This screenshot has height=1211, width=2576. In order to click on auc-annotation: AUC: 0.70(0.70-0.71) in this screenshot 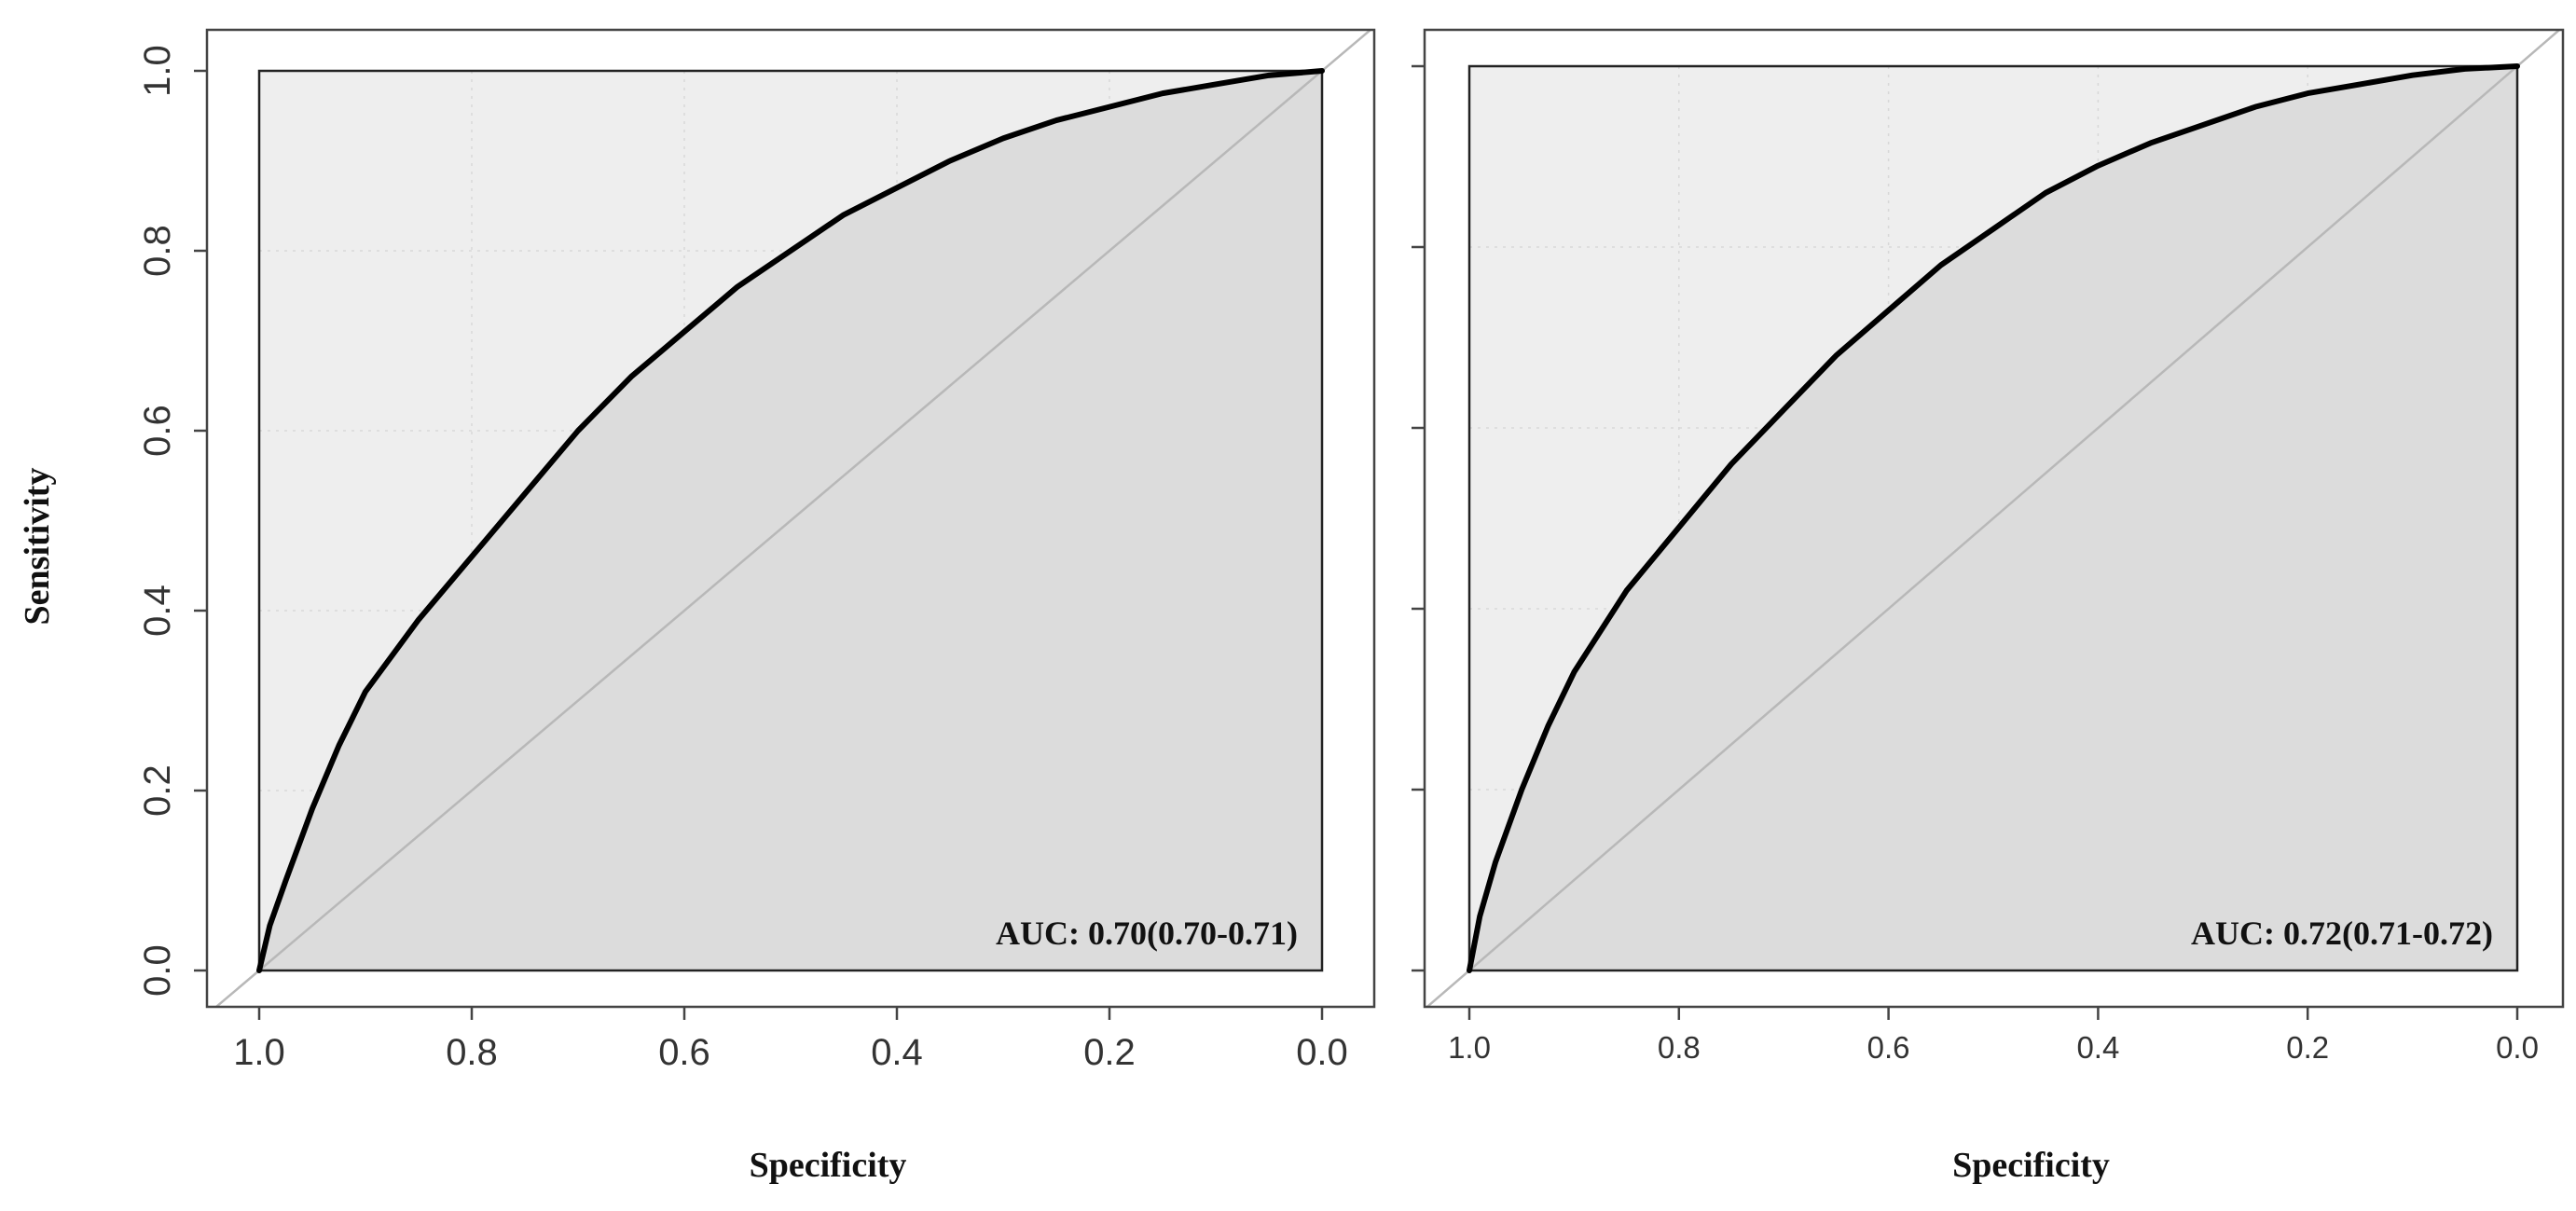, I will do `click(1147, 933)`.